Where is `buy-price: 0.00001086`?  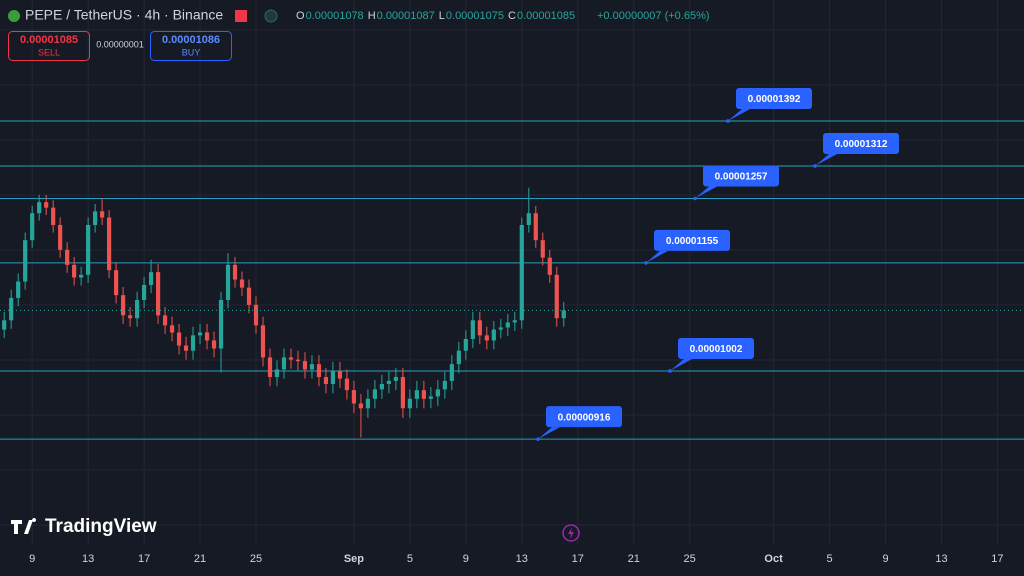
buy-price: 0.00001086 is located at coordinates (191, 40).